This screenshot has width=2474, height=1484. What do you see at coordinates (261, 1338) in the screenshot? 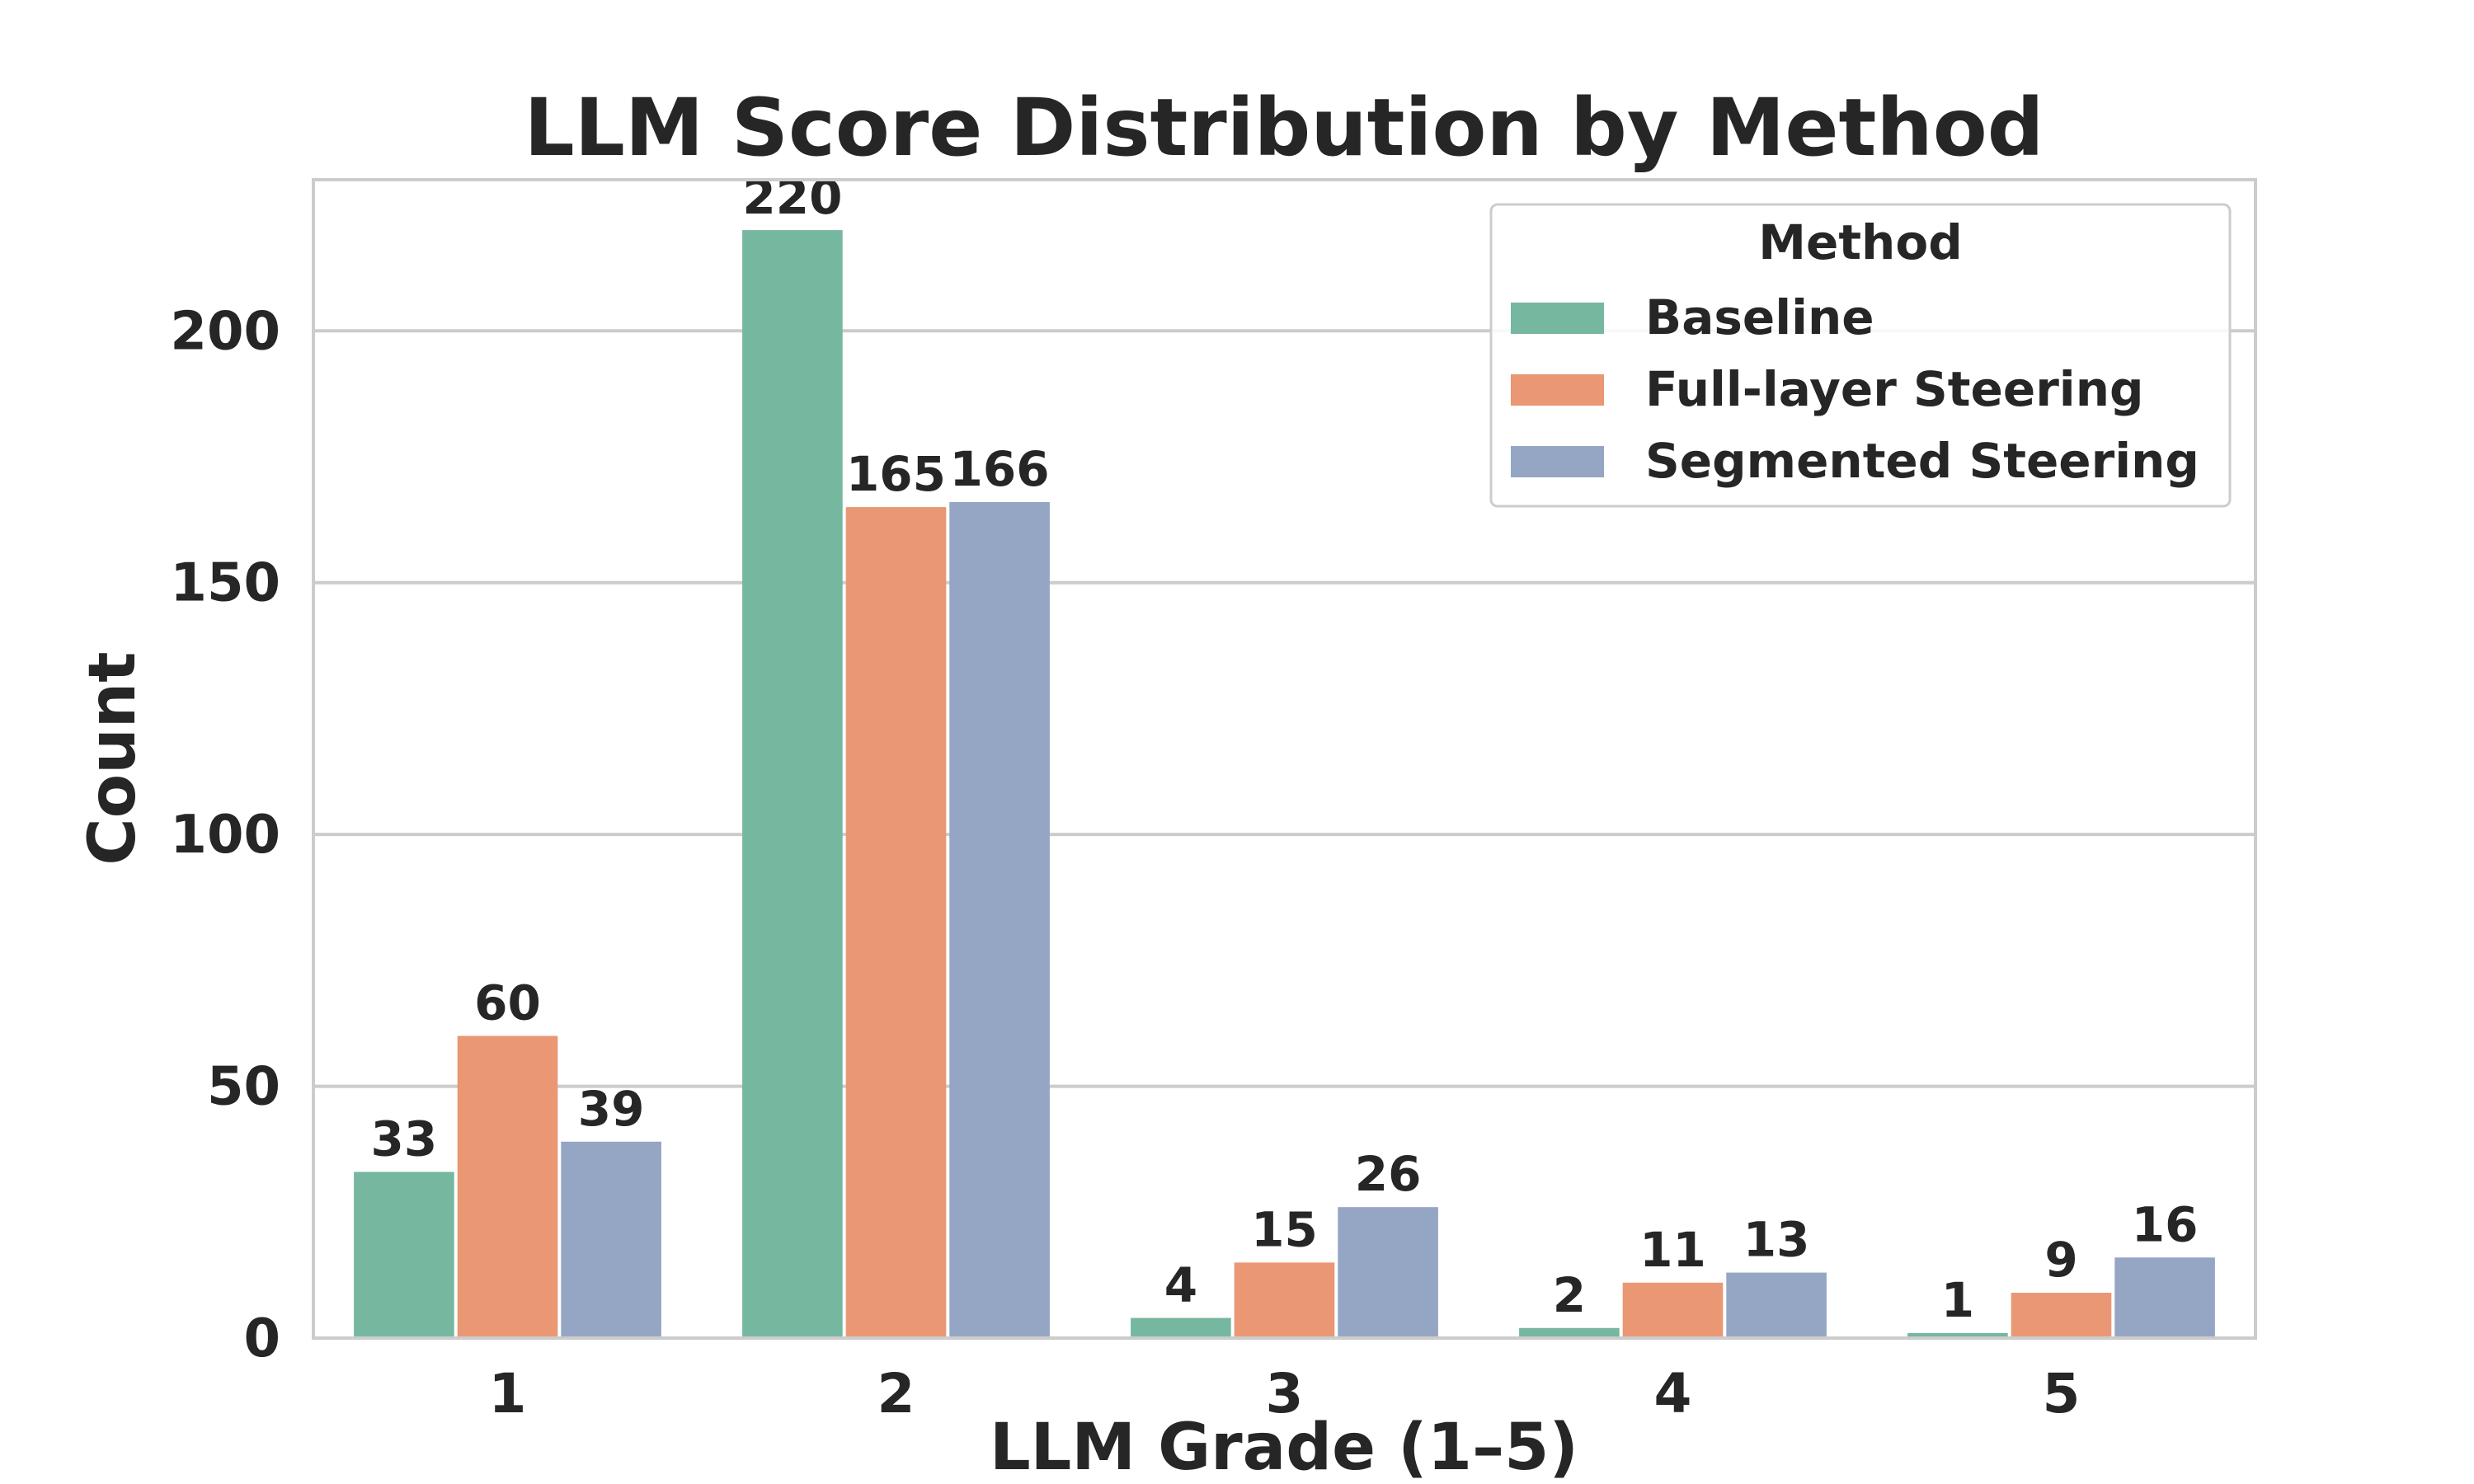
I see `y-tick-label: 0` at bounding box center [261, 1338].